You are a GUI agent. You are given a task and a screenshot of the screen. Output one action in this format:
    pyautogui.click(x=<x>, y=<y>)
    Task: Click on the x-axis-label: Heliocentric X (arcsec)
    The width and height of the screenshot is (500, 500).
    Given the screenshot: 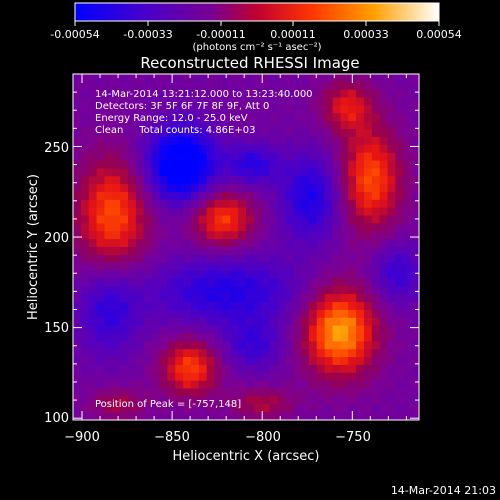 What is the action you would take?
    pyautogui.click(x=246, y=456)
    